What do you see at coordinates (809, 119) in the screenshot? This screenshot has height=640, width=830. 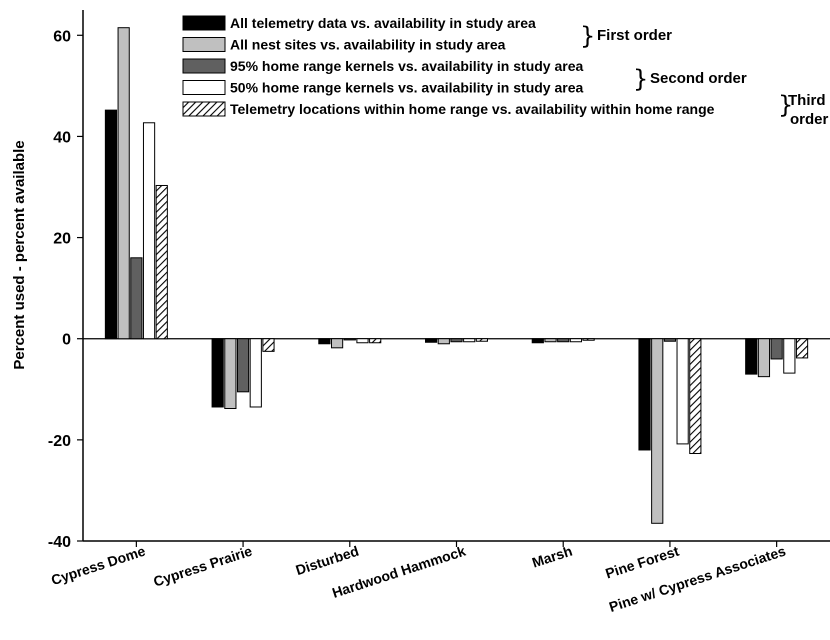 I see `group-label-third-order-line: order` at bounding box center [809, 119].